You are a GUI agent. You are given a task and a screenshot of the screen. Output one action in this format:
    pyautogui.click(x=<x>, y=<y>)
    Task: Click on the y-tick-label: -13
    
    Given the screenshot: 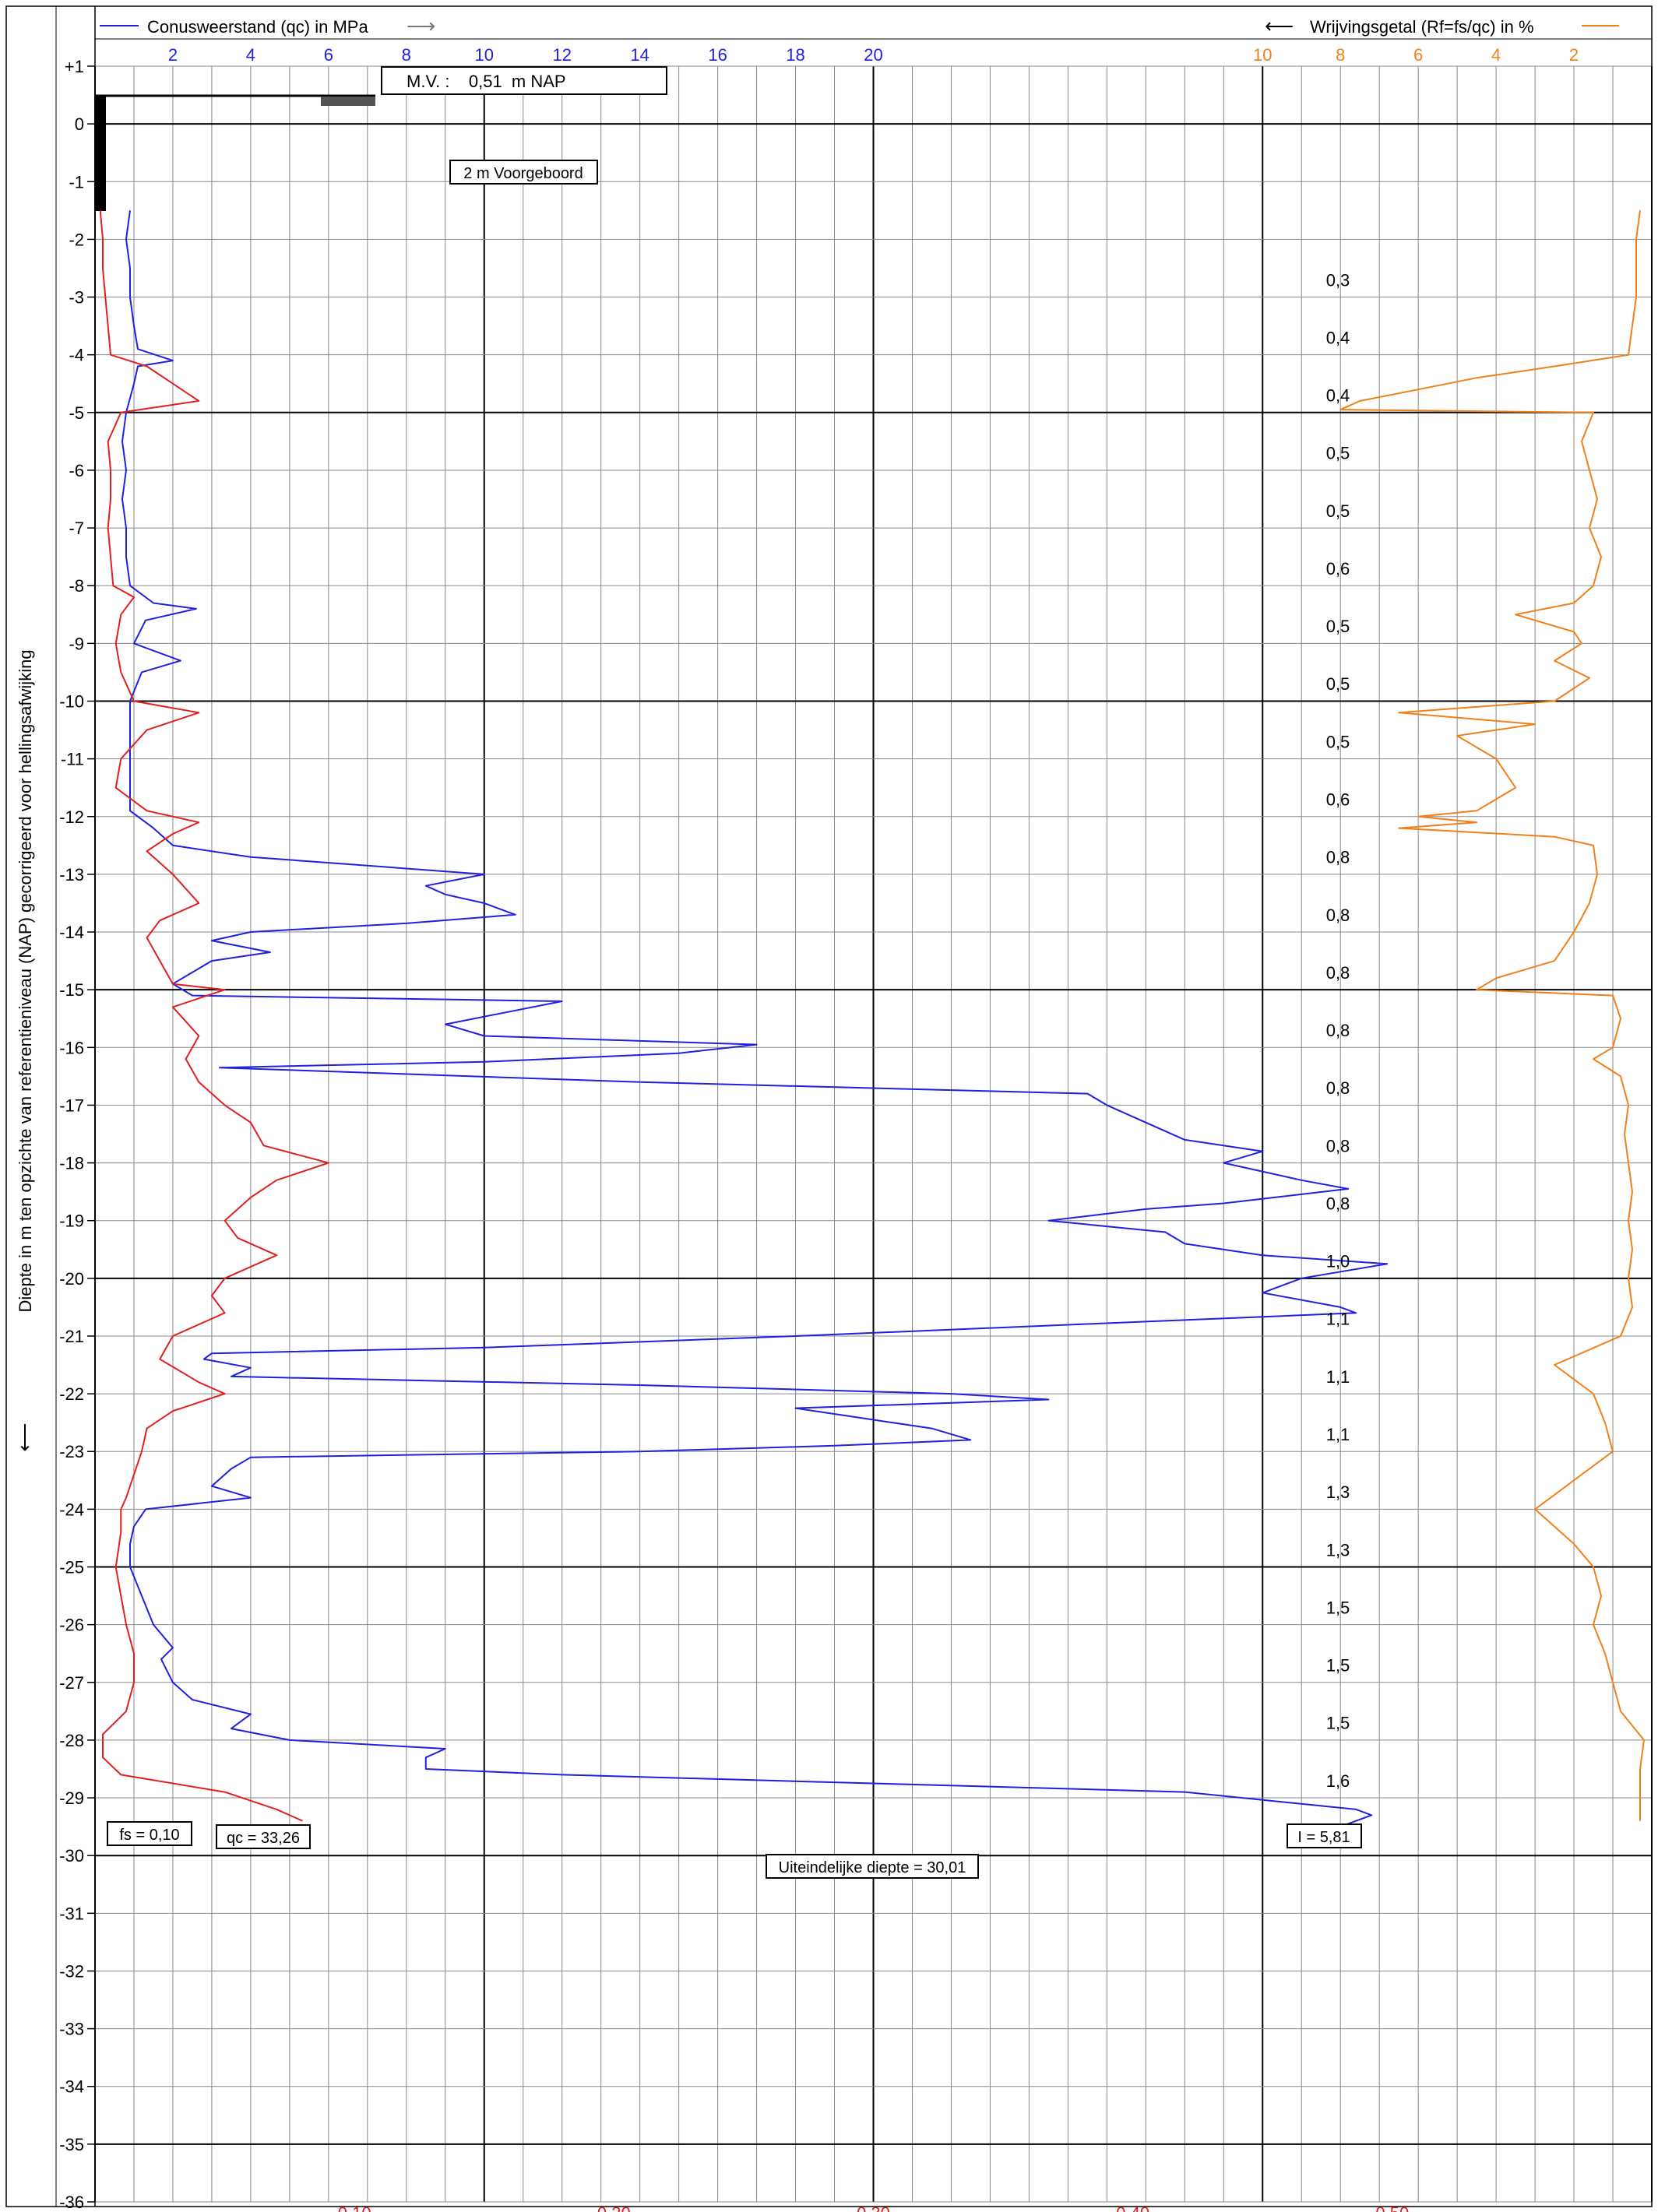 What is the action you would take?
    pyautogui.click(x=71, y=874)
    